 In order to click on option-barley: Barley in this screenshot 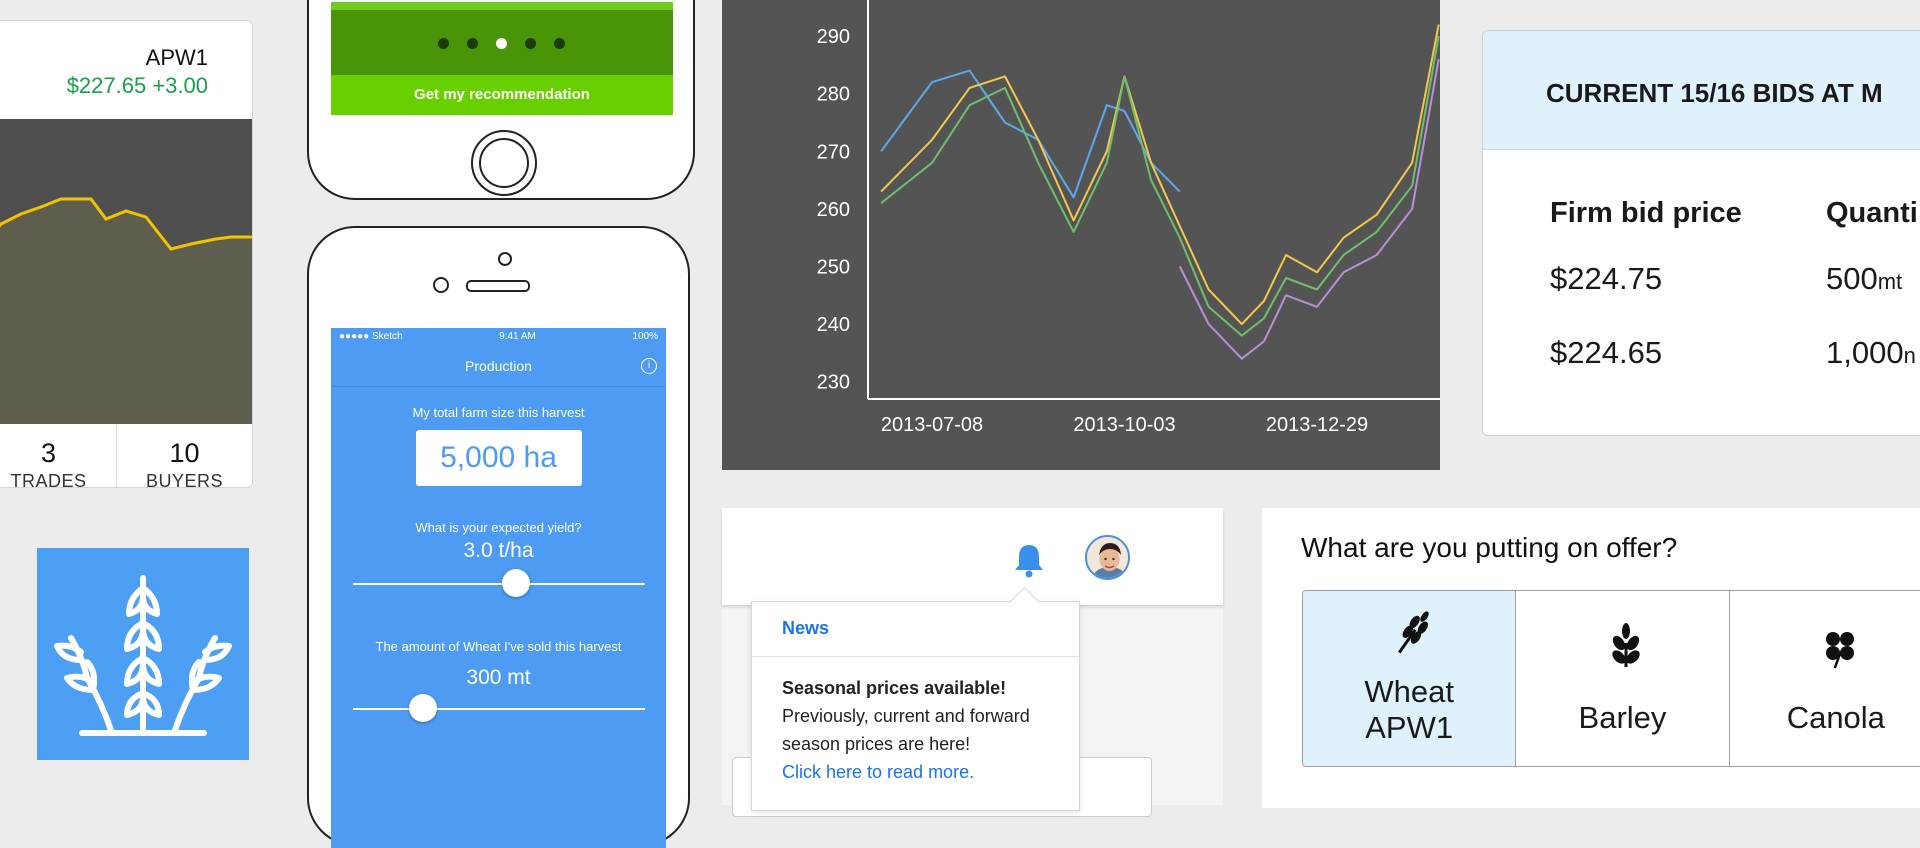, I will do `click(1623, 678)`.